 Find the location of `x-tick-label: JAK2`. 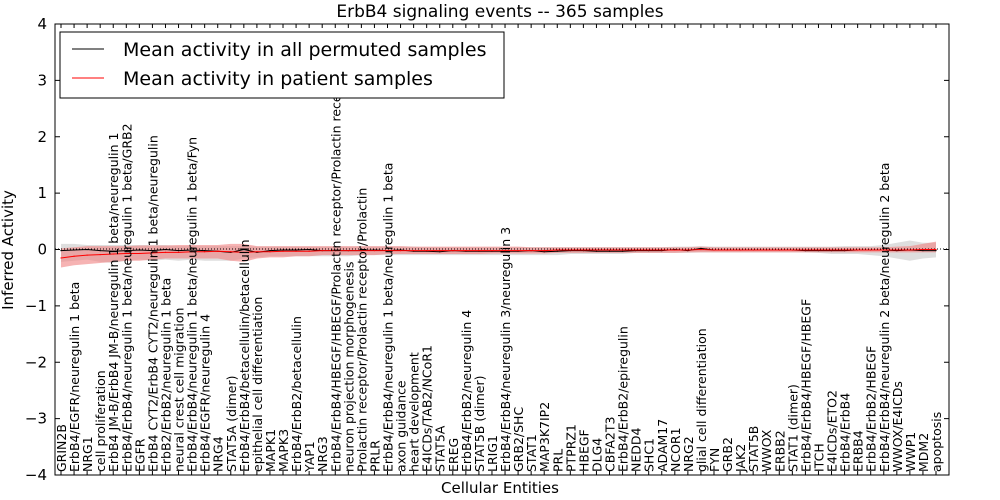

x-tick-label: JAK2 is located at coordinates (740, 458).